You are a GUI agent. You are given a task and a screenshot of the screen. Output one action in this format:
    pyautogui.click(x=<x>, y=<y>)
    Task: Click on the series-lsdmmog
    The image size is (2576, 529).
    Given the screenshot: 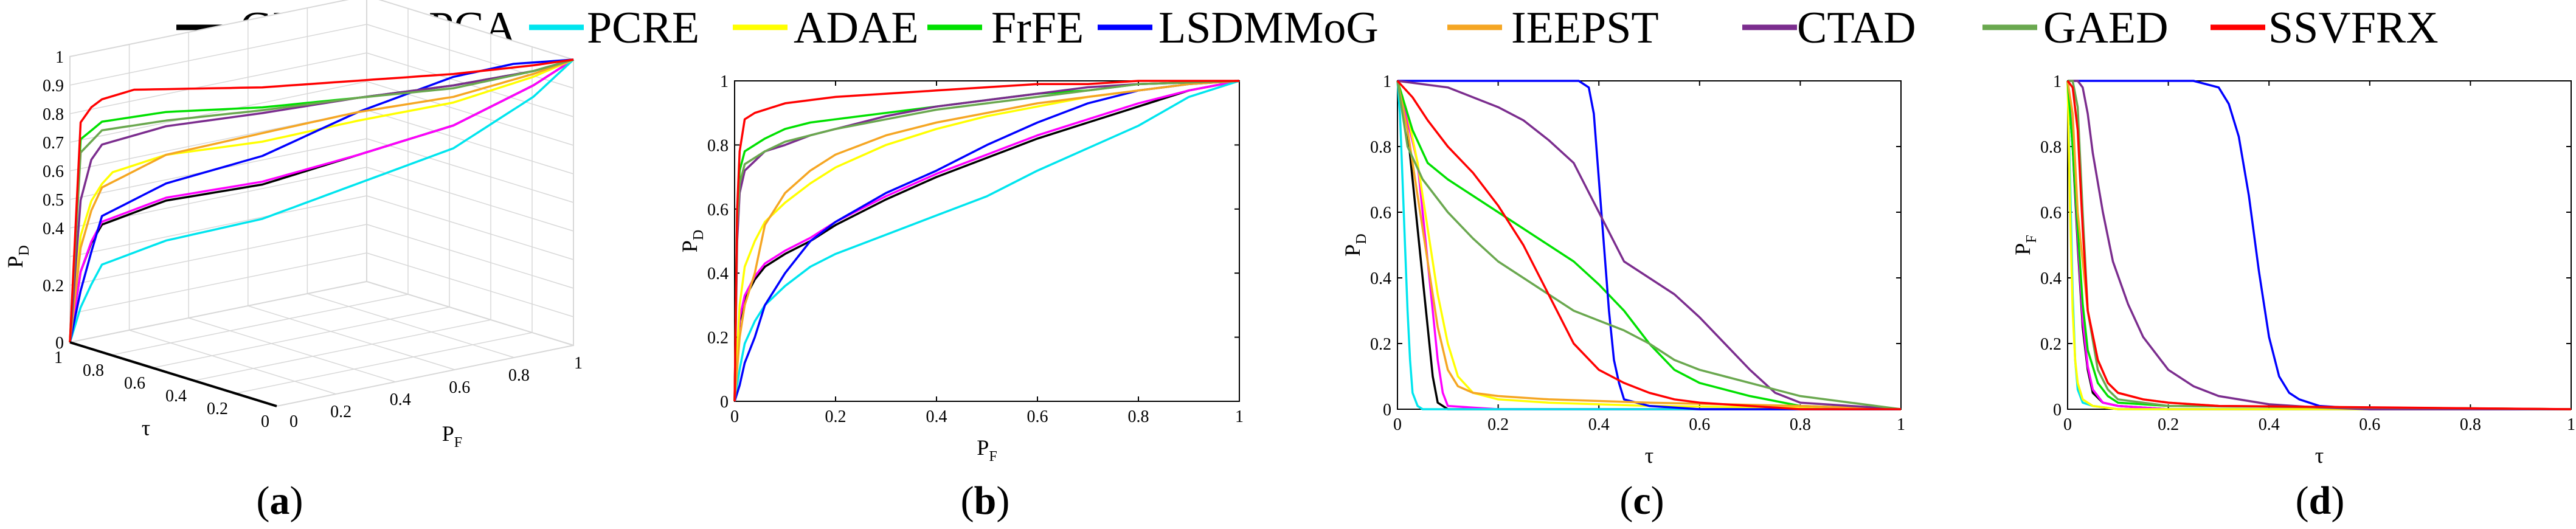 What is the action you would take?
    pyautogui.click(x=1649, y=245)
    